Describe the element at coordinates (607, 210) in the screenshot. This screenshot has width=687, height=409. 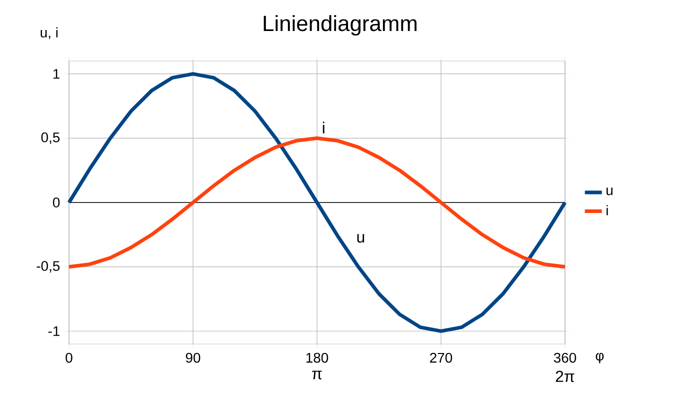
I see `legend-label: i` at that location.